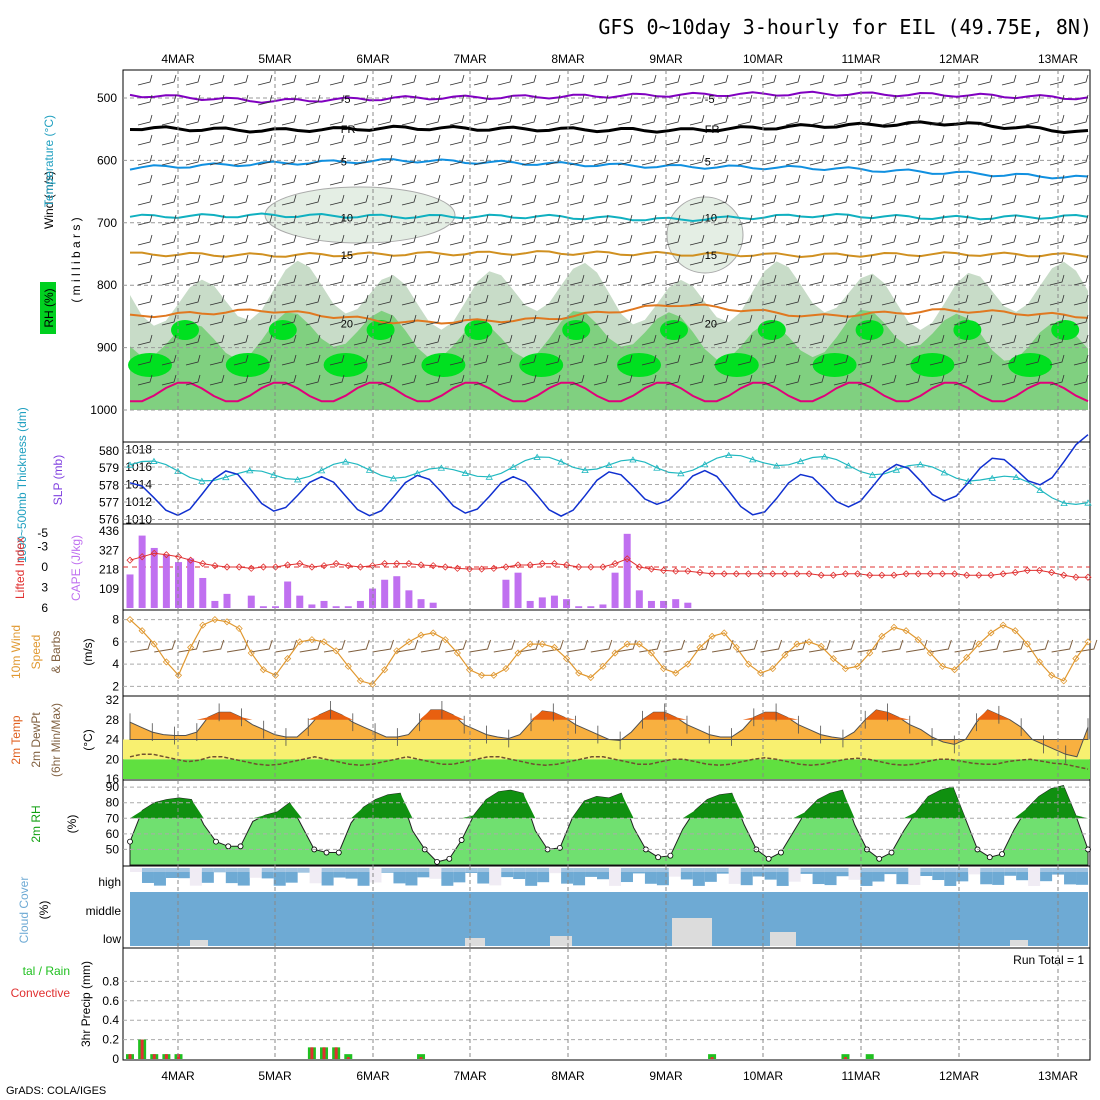 The height and width of the screenshot is (1100, 1100). Describe the element at coordinates (470, 59) in the screenshot. I see `top-date-label: 7MAR` at that location.